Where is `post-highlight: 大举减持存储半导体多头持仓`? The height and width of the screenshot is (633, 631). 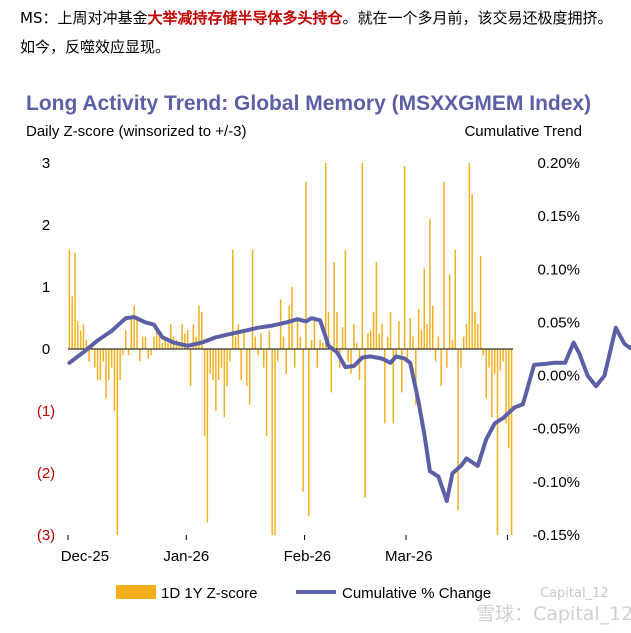 post-highlight: 大举减持存储半导体多头持仓 is located at coordinates (245, 18).